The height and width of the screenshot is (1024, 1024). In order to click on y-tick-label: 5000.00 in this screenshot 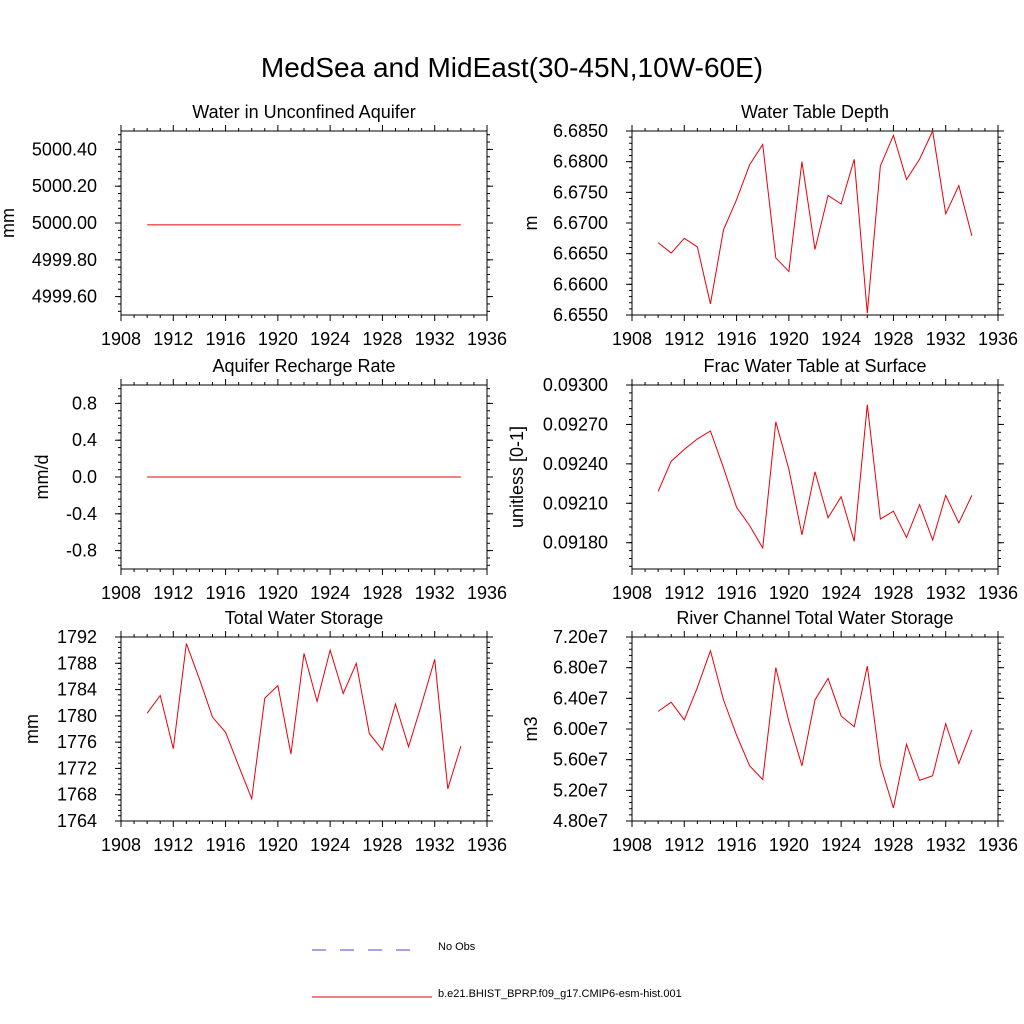, I will do `click(64, 223)`.